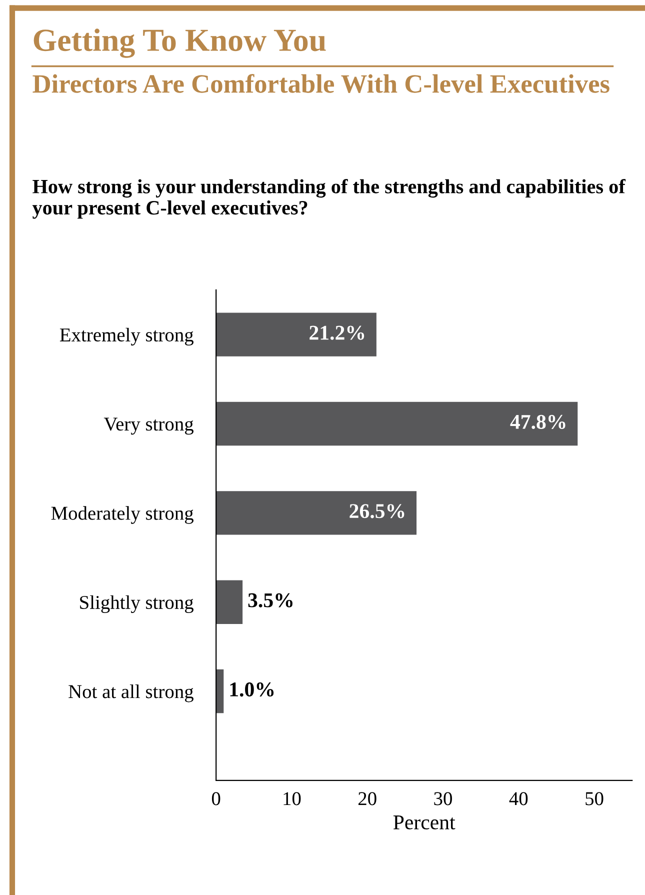 Image resolution: width=645 pixels, height=895 pixels. Describe the element at coordinates (377, 511) in the screenshot. I see `data-label: 26.5%` at that location.